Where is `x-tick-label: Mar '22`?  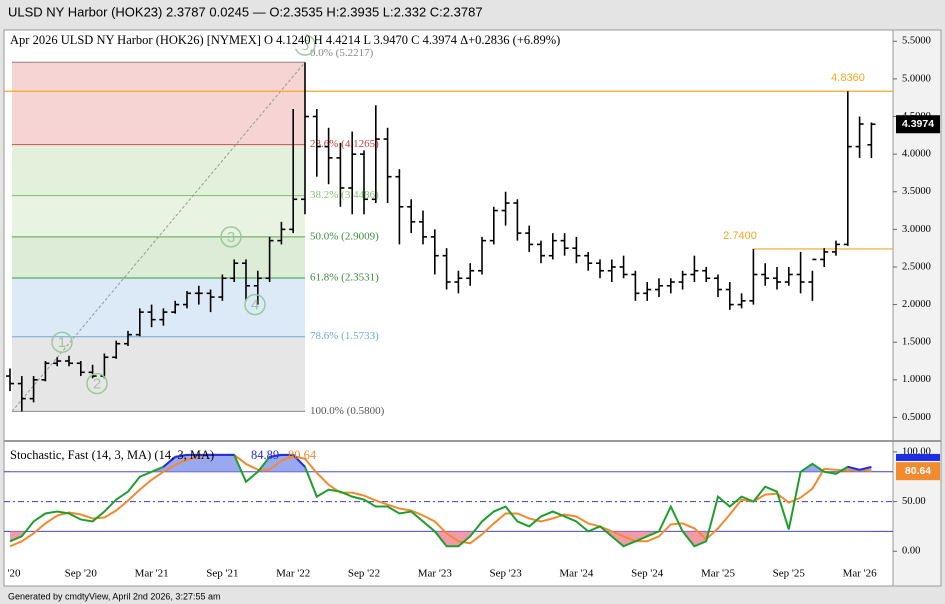 x-tick-label: Mar '22 is located at coordinates (293, 574).